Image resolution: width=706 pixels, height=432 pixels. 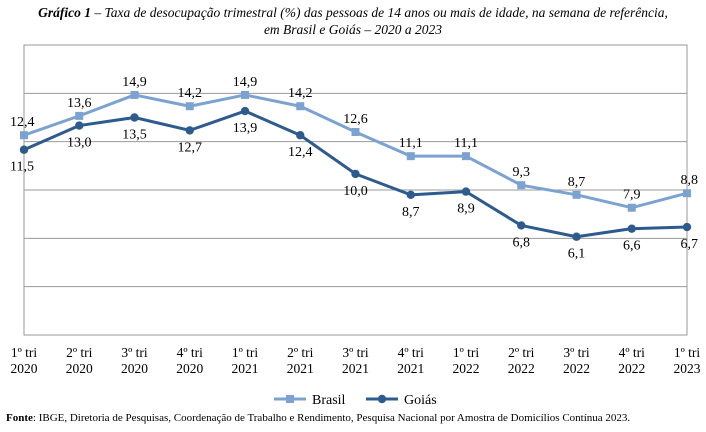 I want to click on legend-label-brasil: Brasil, so click(x=329, y=400).